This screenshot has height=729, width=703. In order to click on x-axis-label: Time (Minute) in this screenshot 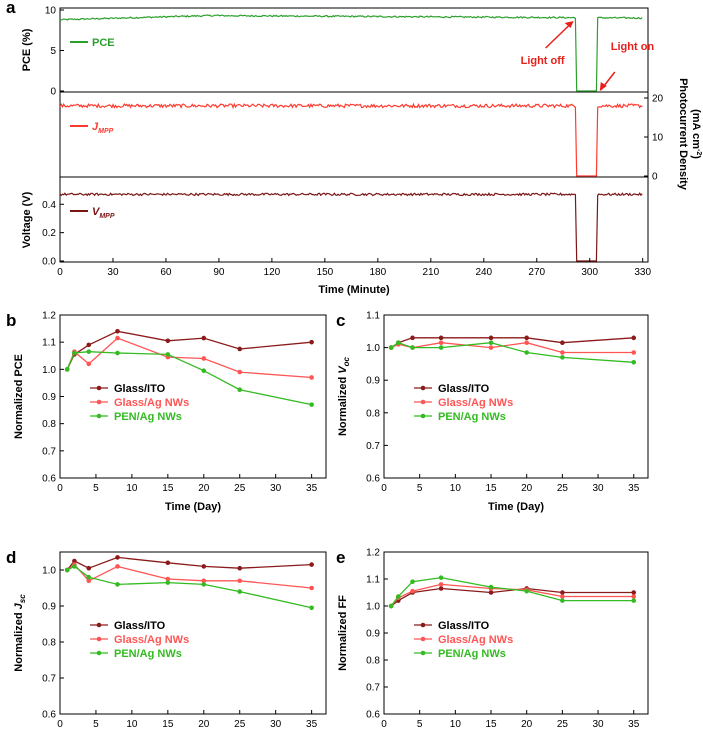, I will do `click(354, 290)`.